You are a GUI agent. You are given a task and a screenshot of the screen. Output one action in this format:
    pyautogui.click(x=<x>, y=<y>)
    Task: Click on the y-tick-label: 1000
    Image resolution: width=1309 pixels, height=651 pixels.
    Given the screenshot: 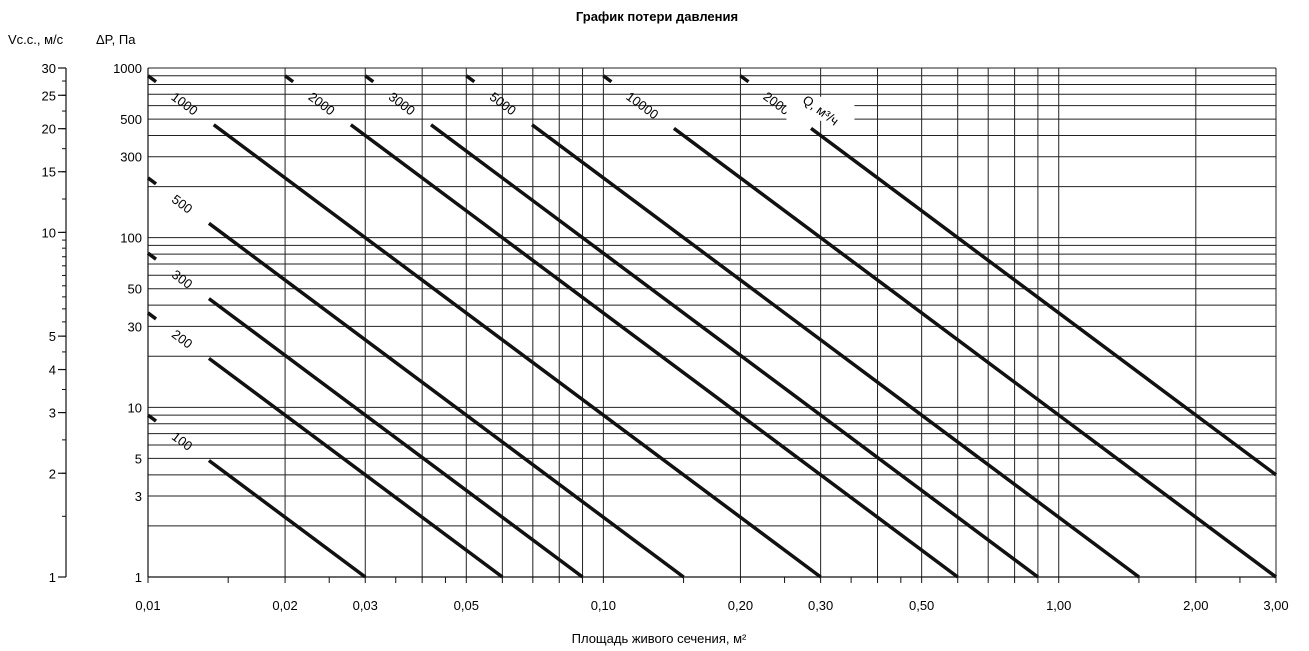 What is the action you would take?
    pyautogui.click(x=127, y=68)
    